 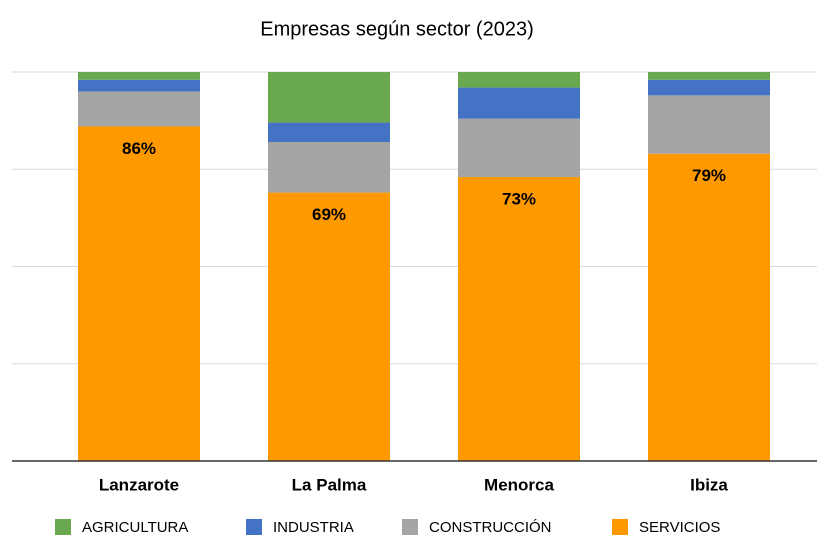 What do you see at coordinates (709, 175) in the screenshot?
I see `data-label: 79%` at bounding box center [709, 175].